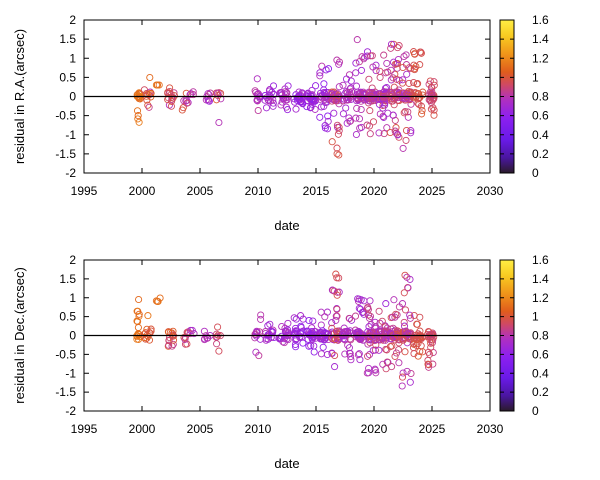 The height and width of the screenshot is (480, 600). I want to click on data-points, so click(285, 97).